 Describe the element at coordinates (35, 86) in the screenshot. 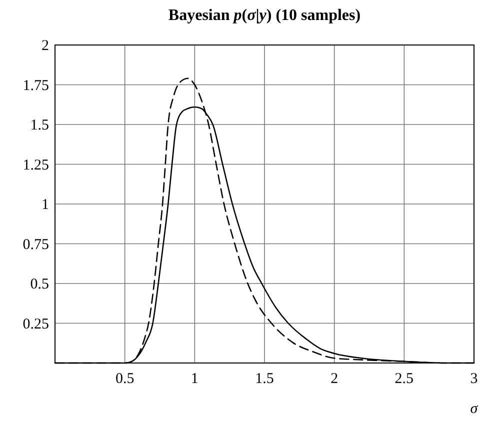

I see `y-tick-label: 1.75` at that location.